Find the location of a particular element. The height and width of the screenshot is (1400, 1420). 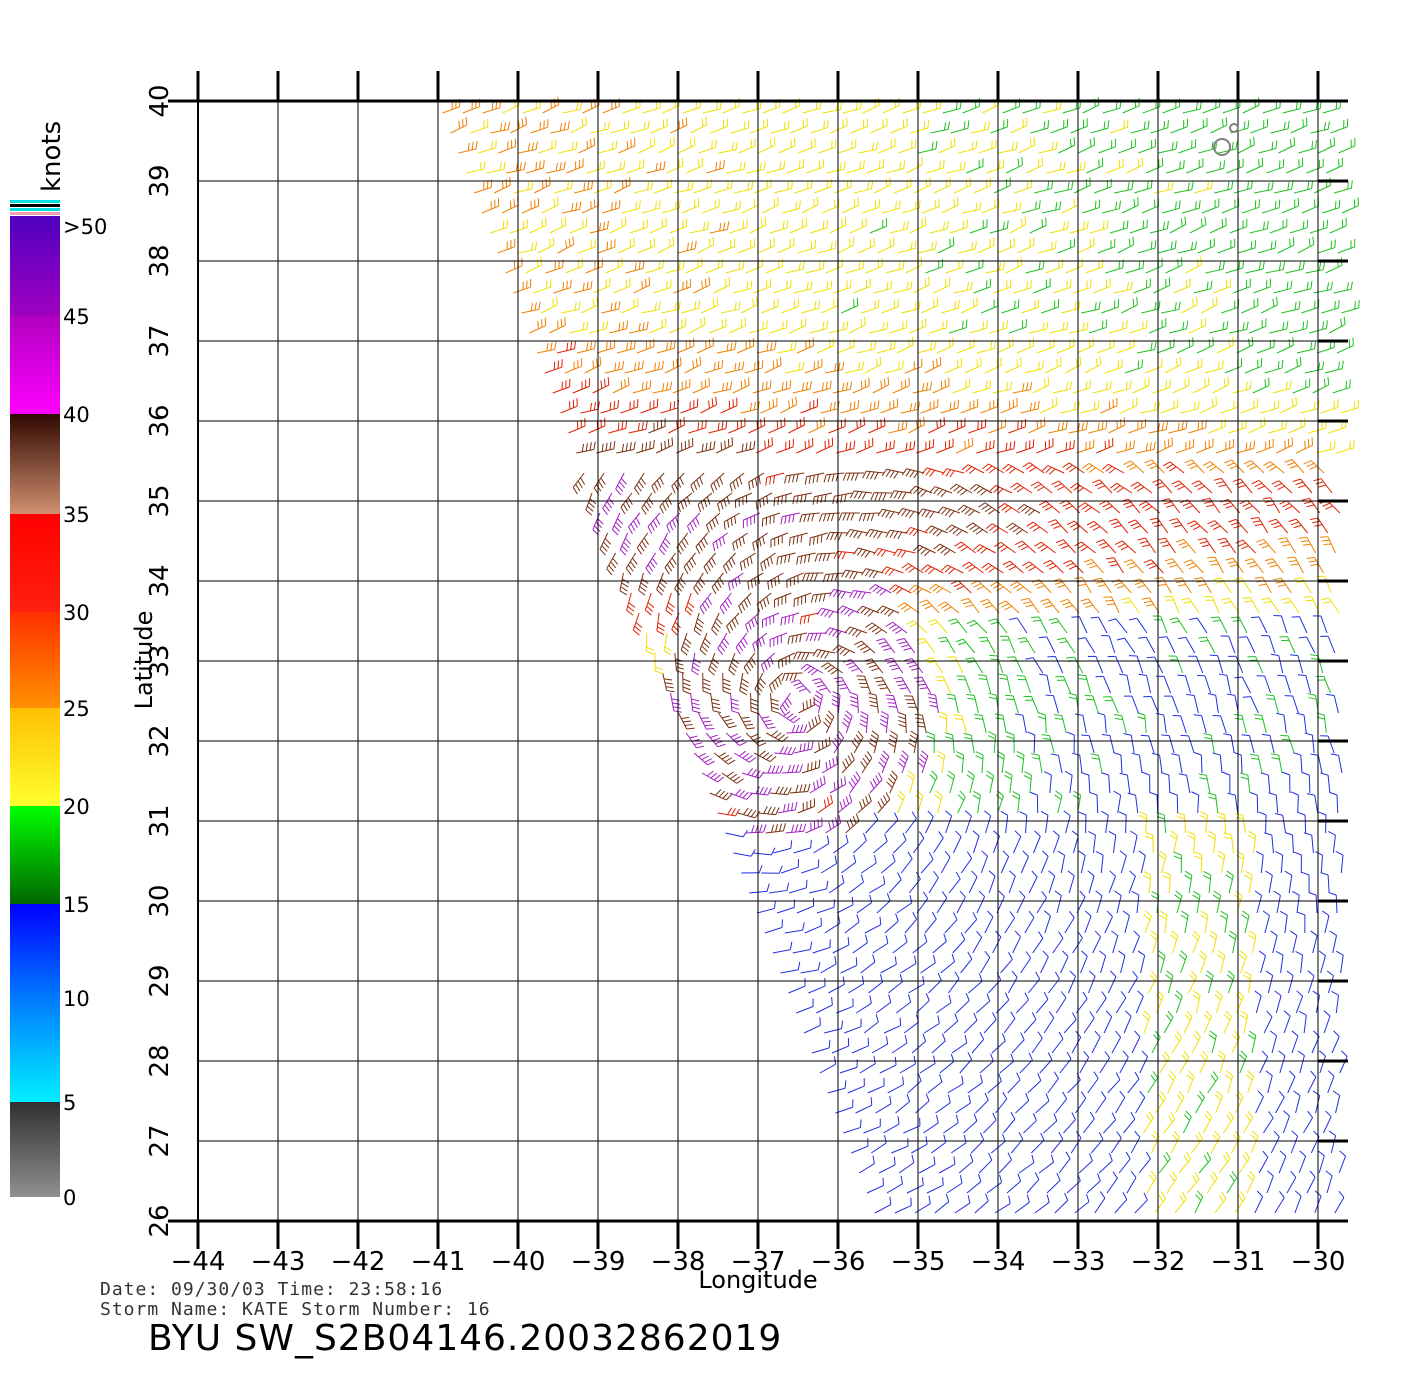

lat-tick-label: 39 is located at coordinates (160, 180).